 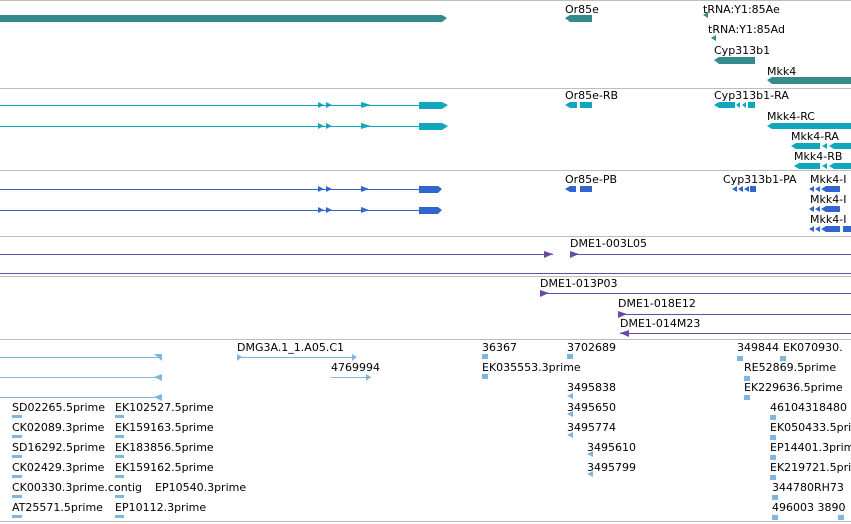 I want to click on gene-glyph-cyp313b1, so click(x=734, y=60).